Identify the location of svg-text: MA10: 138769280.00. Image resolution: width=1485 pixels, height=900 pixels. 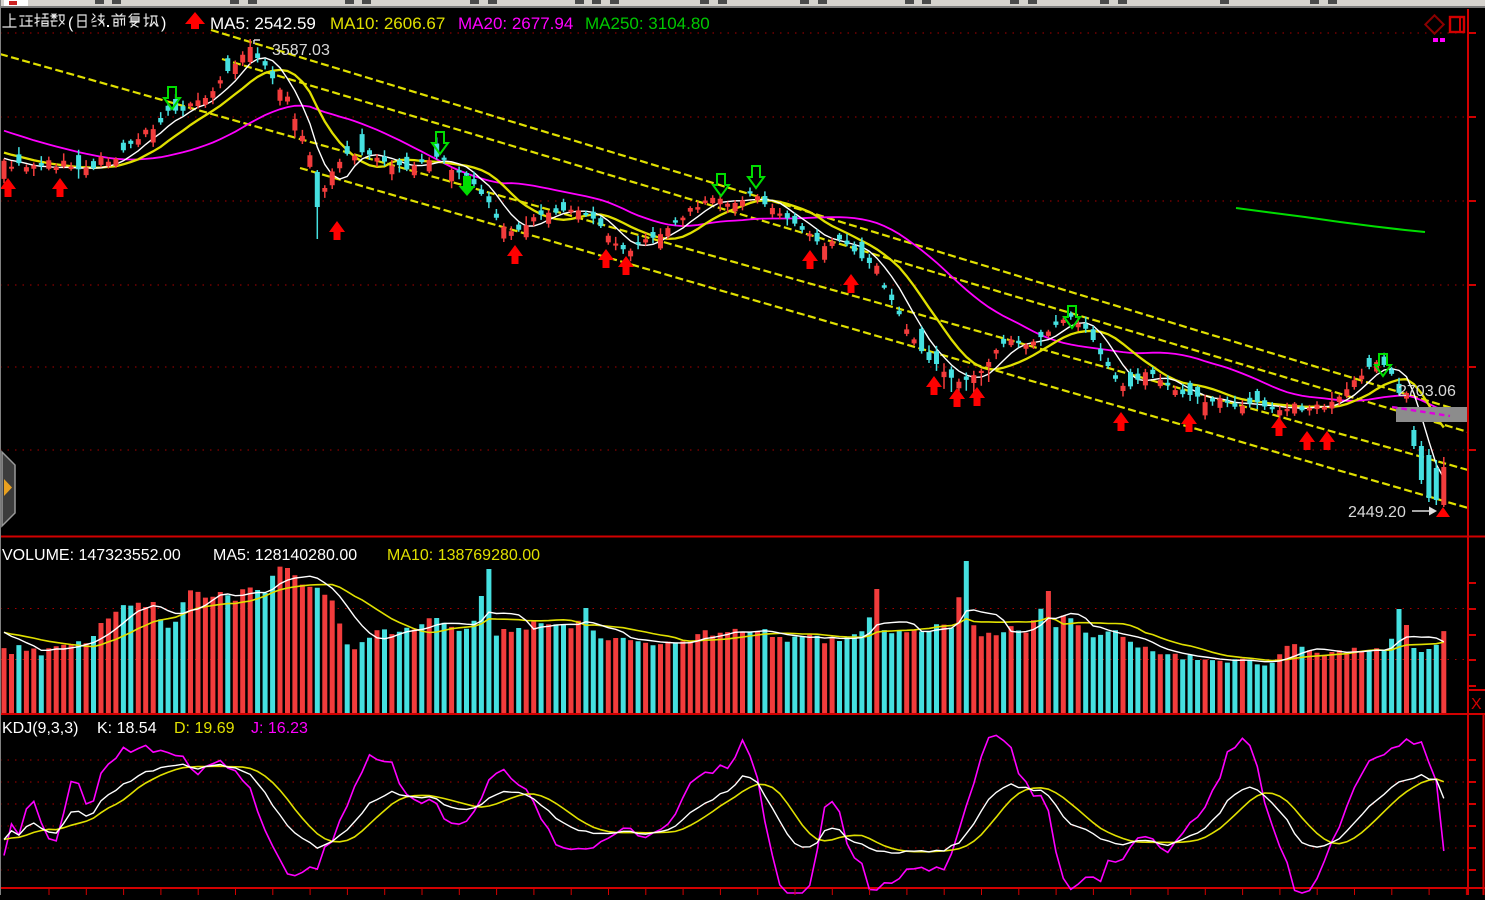
(463, 555).